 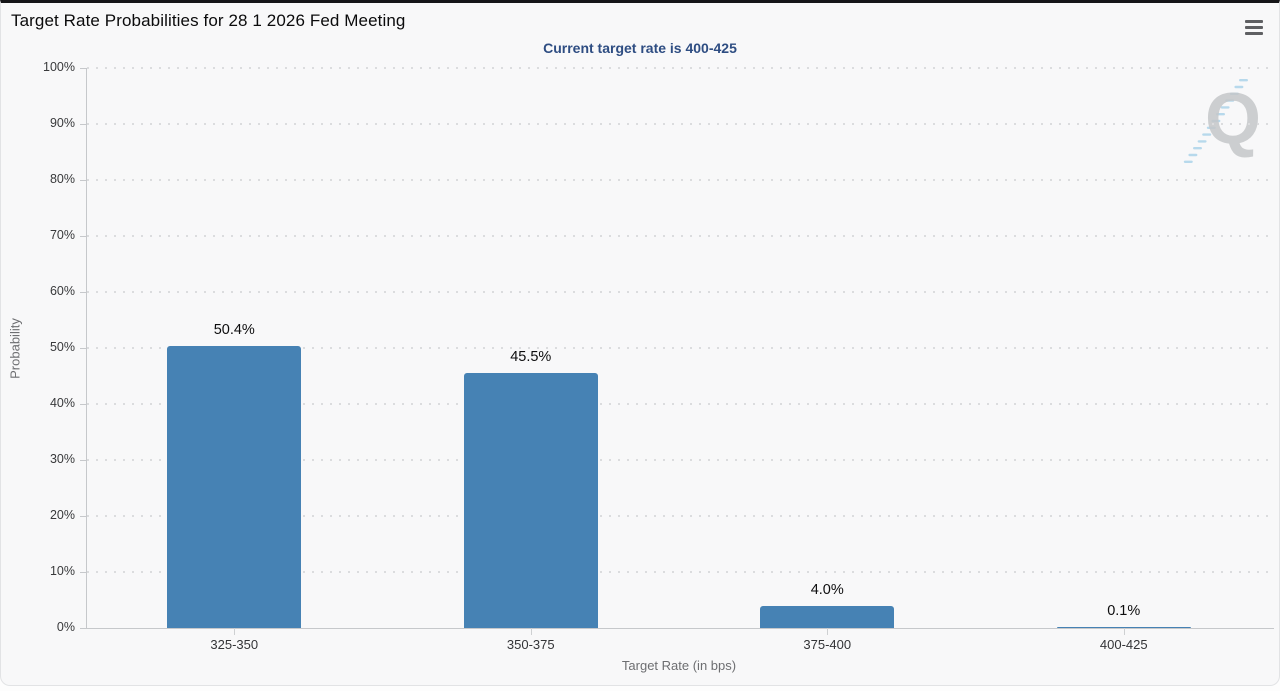 I want to click on quikstrike-watermark: Q, so click(x=1220, y=121).